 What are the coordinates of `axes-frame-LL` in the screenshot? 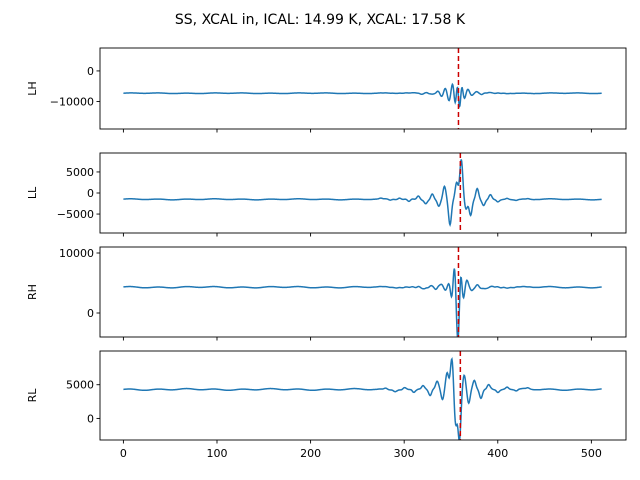 It's located at (363, 193).